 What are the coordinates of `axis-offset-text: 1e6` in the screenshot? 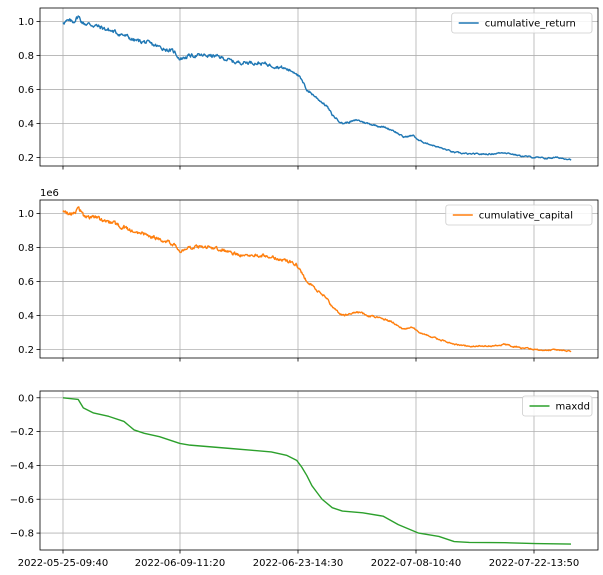 It's located at (49, 193).